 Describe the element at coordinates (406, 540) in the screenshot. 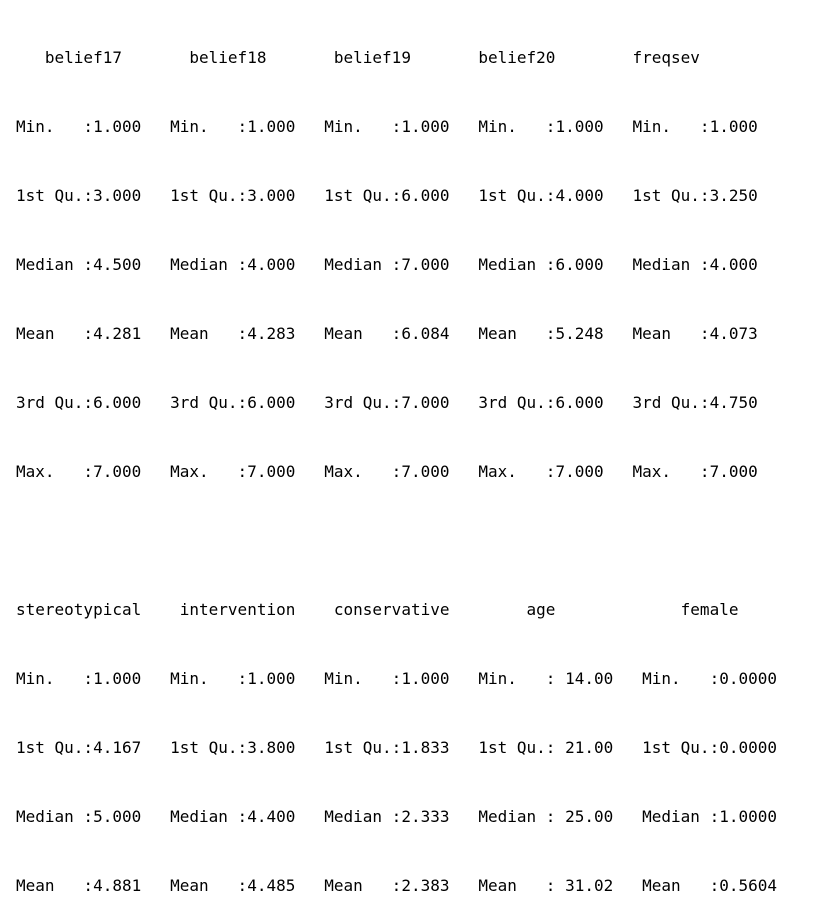

I see `blank-line` at that location.